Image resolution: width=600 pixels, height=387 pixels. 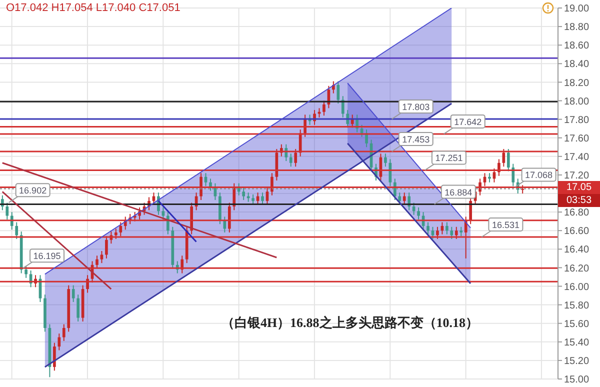 I want to click on y-tick-label: 15.60, so click(x=577, y=324).